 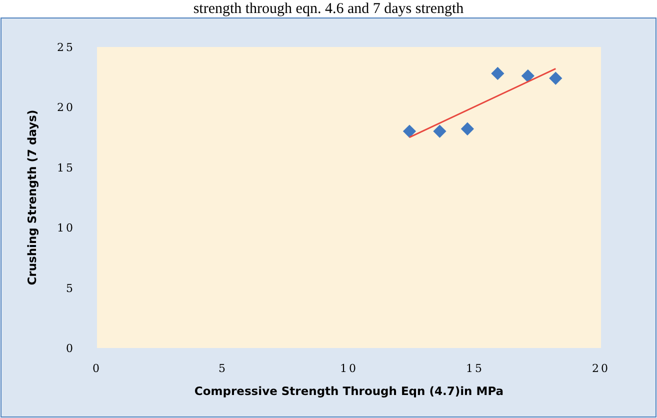 I want to click on x-tick-label: 0, so click(x=97, y=368).